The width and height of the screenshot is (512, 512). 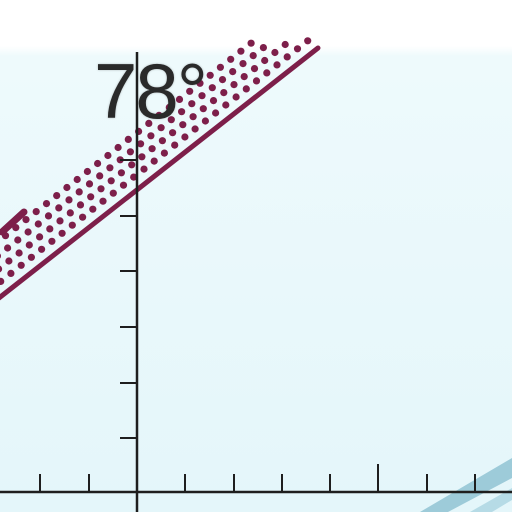 I want to click on trend-stub, so click(x=14, y=222).